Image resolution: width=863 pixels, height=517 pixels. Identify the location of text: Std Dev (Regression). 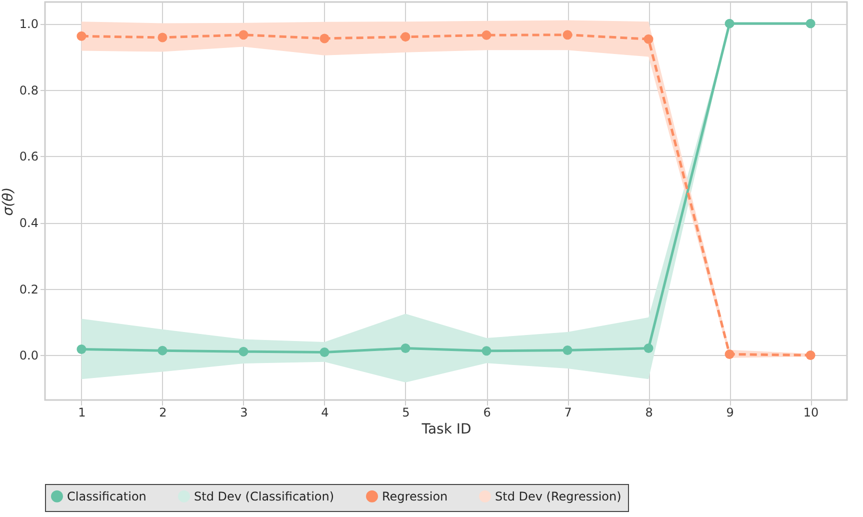
(558, 496).